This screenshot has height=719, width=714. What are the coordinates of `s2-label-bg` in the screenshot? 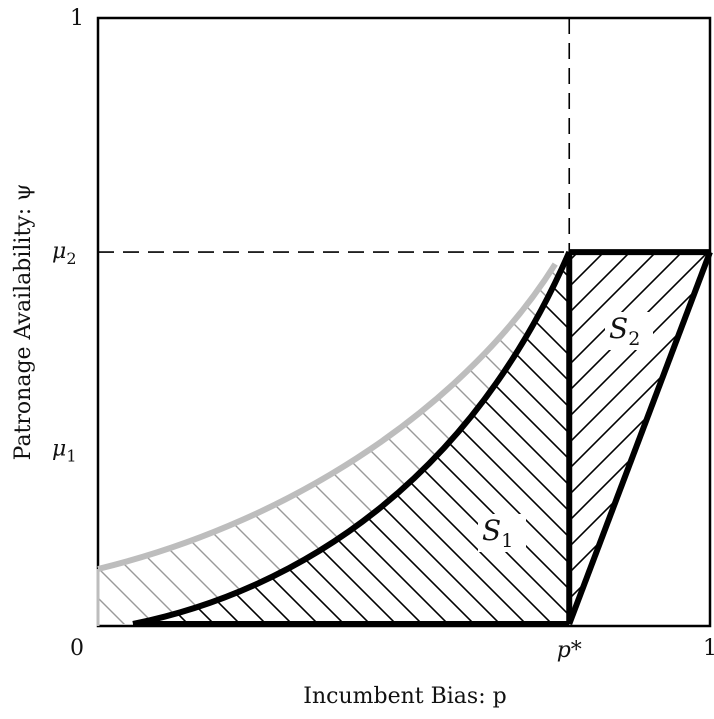 It's located at (629, 331).